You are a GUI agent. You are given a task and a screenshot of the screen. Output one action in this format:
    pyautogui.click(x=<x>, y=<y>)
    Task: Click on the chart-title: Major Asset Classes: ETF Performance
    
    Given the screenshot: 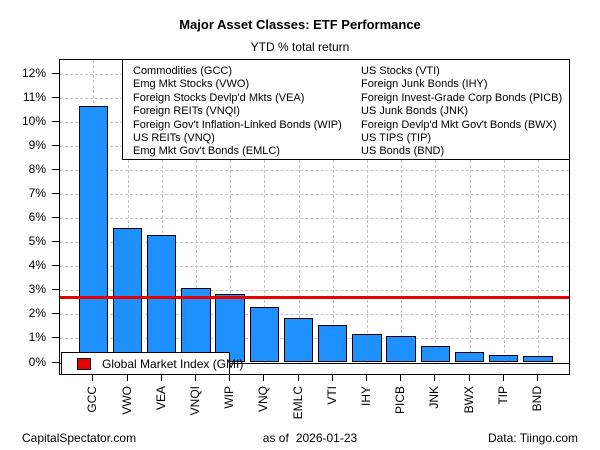 What is the action you would take?
    pyautogui.click(x=300, y=24)
    